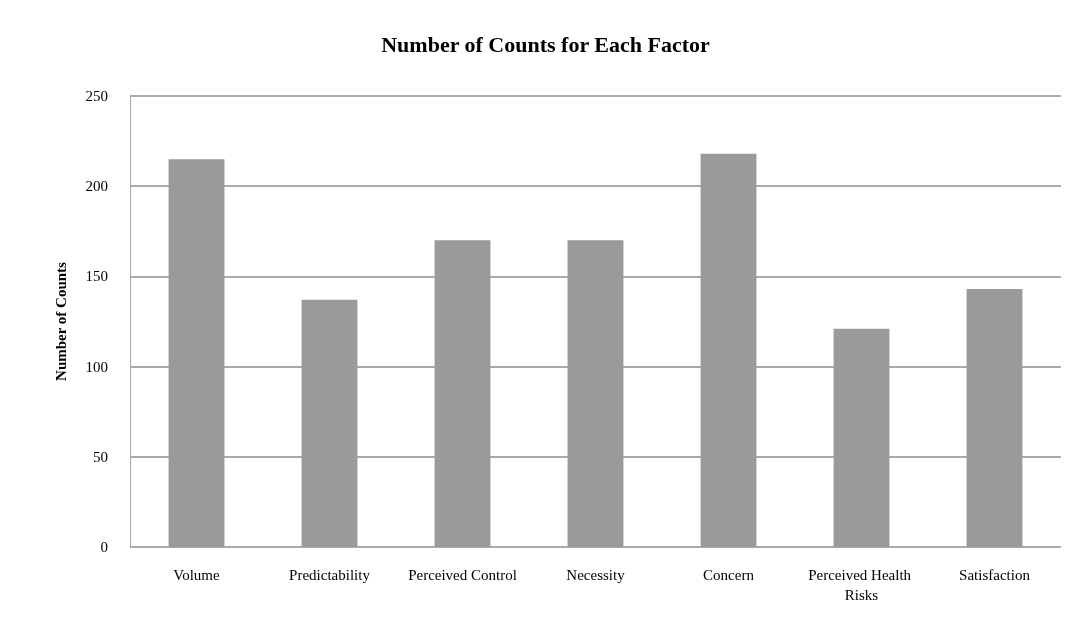 The width and height of the screenshot is (1091, 625). I want to click on x-tick-label: Concern, so click(729, 575).